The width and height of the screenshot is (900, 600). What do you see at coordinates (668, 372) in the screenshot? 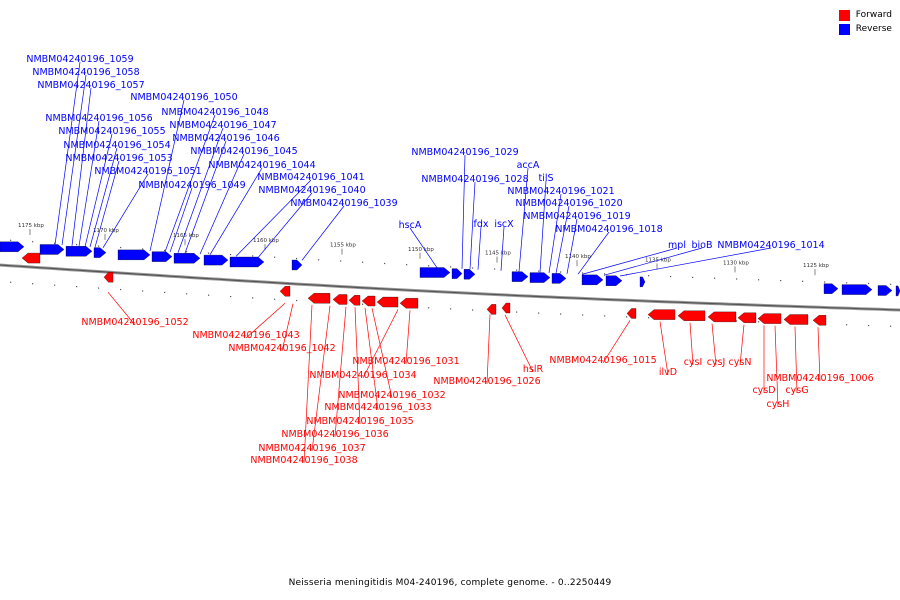
I see `forward-gene-label: ilvD` at bounding box center [668, 372].